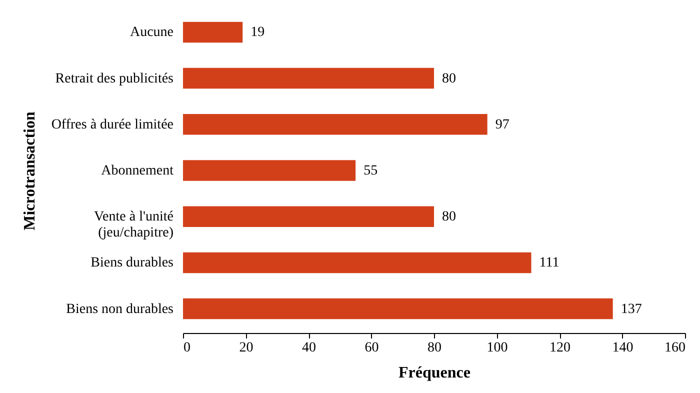 This screenshot has width=700, height=393. What do you see at coordinates (29, 171) in the screenshot?
I see `y-axis-title: Microtransaction` at bounding box center [29, 171].